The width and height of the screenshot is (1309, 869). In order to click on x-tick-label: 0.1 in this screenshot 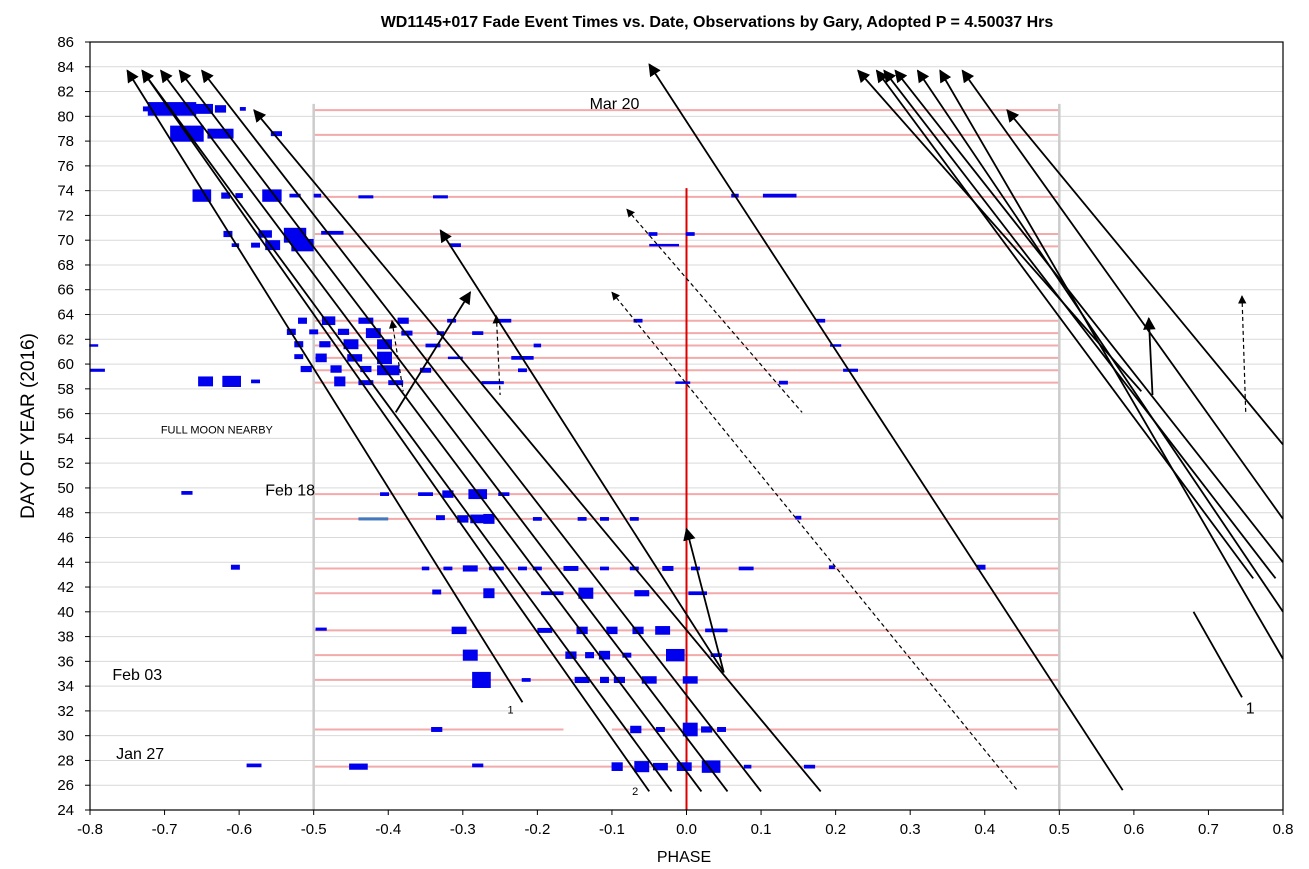, I will do `click(761, 829)`.